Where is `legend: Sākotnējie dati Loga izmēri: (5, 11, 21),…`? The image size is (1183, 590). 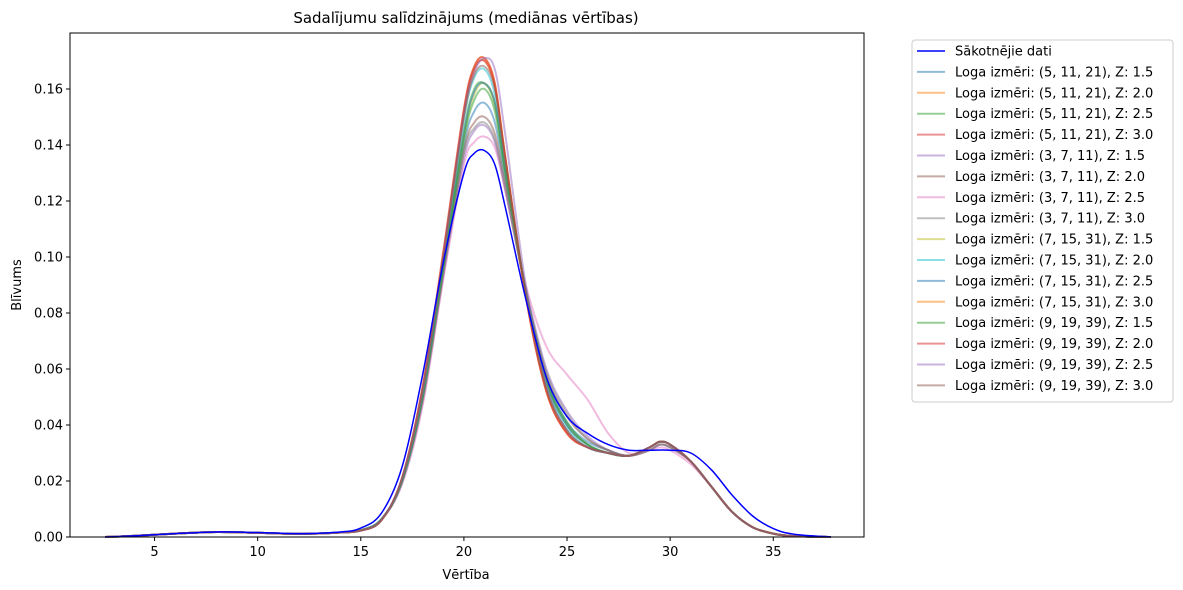
legend: Sākotnējie dati Loga izmēri: (5, 11, 21),… is located at coordinates (1042, 221).